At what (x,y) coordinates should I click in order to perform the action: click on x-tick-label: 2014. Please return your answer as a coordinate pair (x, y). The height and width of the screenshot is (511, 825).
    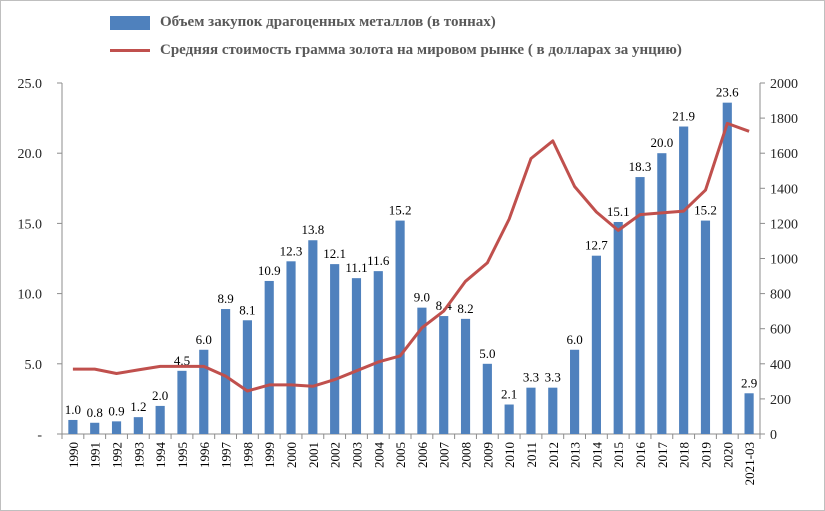
    Looking at the image, I should click on (596, 455).